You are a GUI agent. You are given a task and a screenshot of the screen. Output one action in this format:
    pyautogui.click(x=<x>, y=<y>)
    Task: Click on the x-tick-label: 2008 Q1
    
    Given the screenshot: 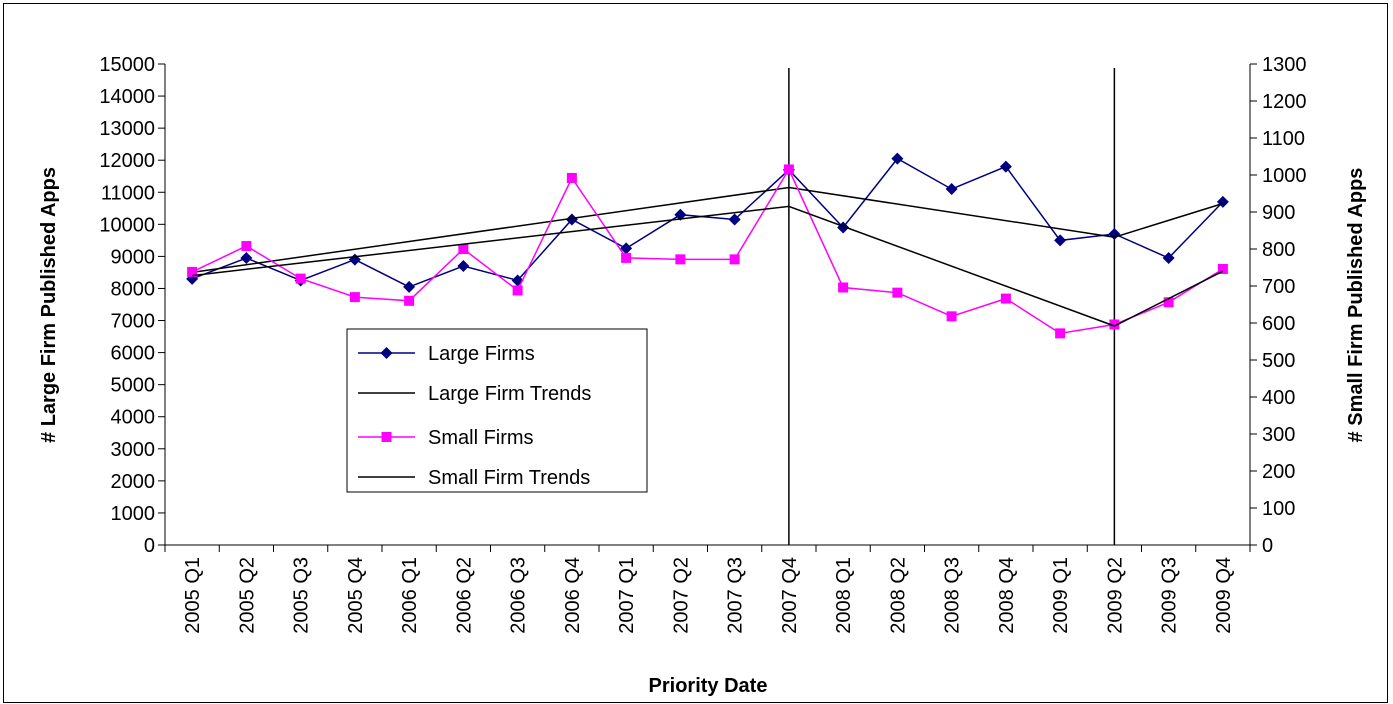 What is the action you would take?
    pyautogui.click(x=844, y=595)
    